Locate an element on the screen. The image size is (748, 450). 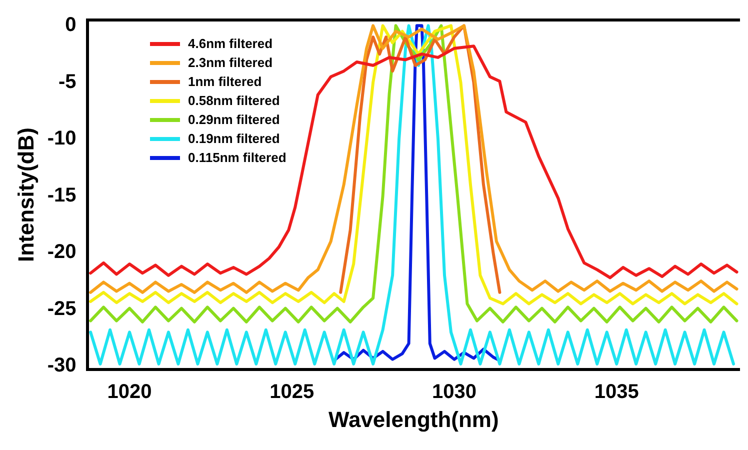
x-tick-label: 1025 is located at coordinates (292, 392).